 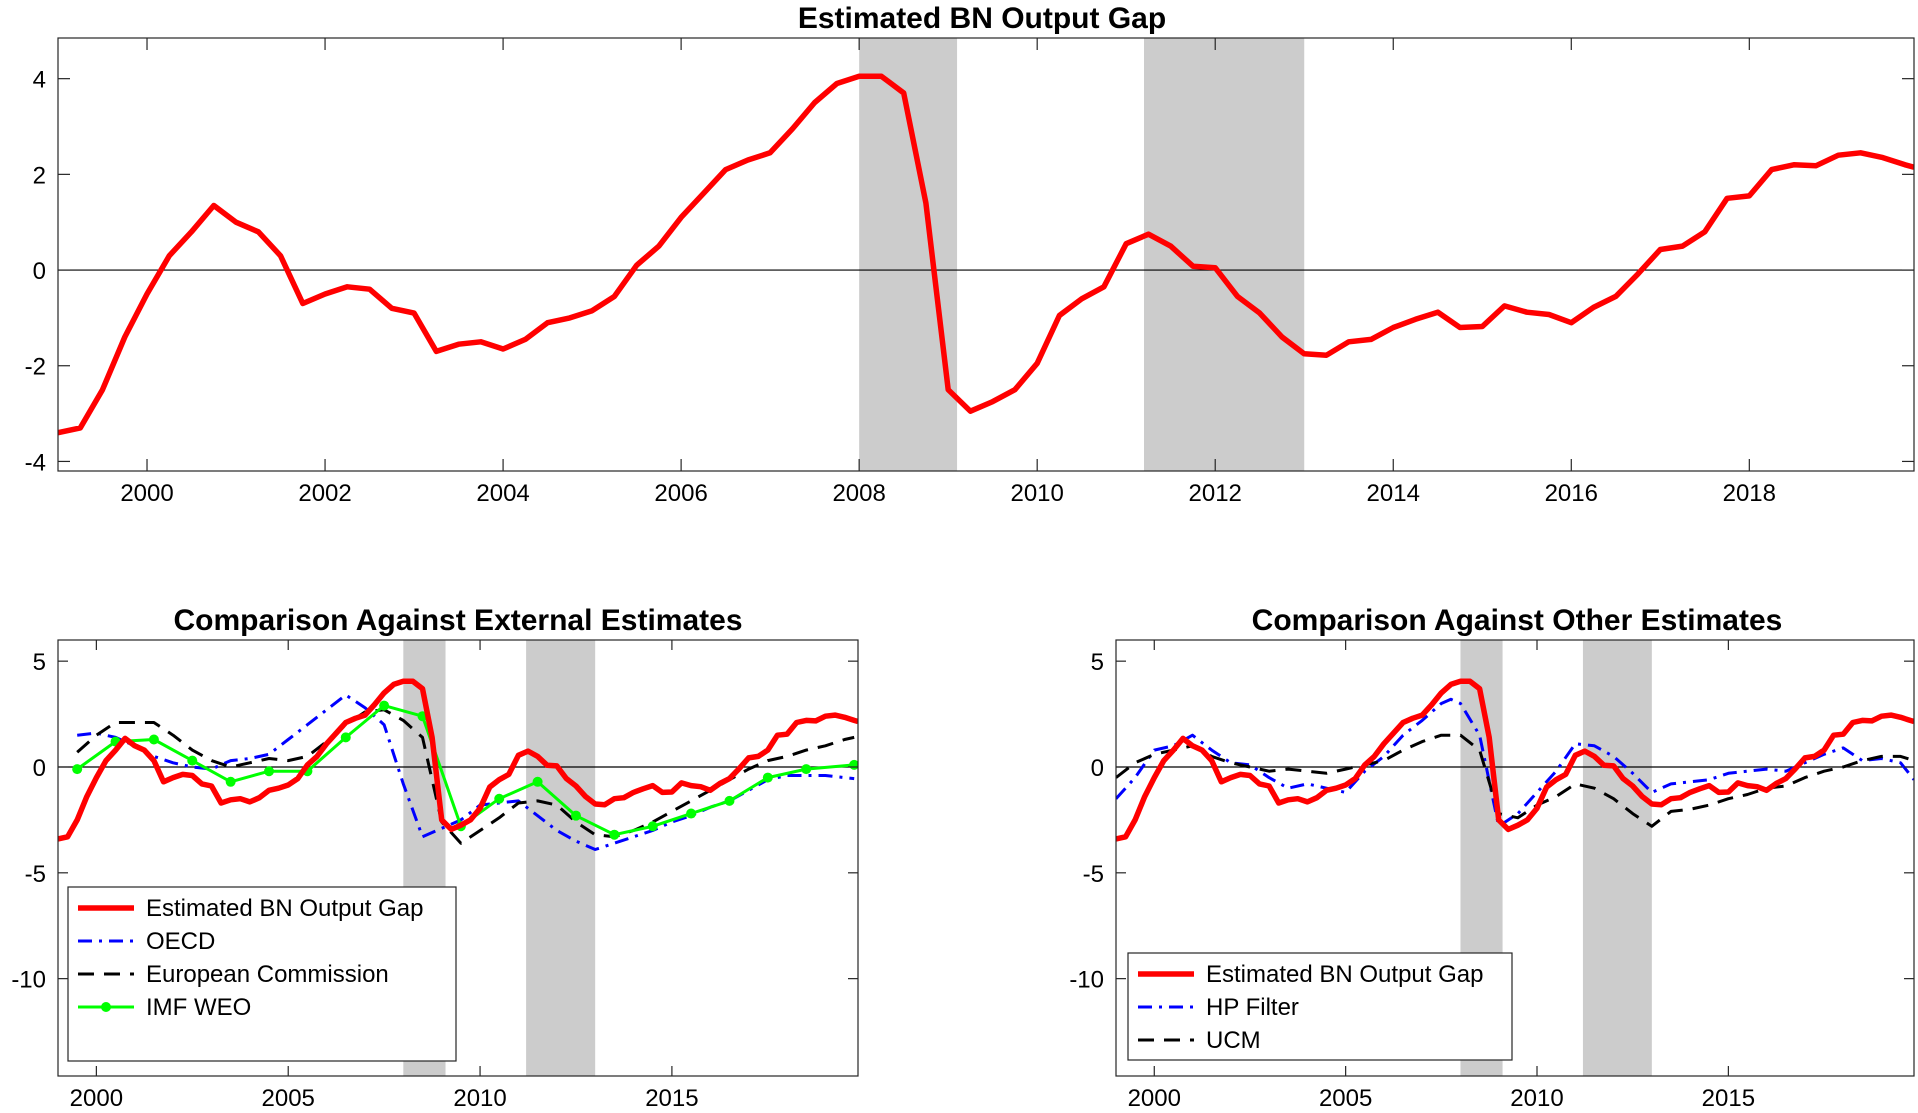 I want to click on top-xtick-label: 2002, so click(x=324, y=493).